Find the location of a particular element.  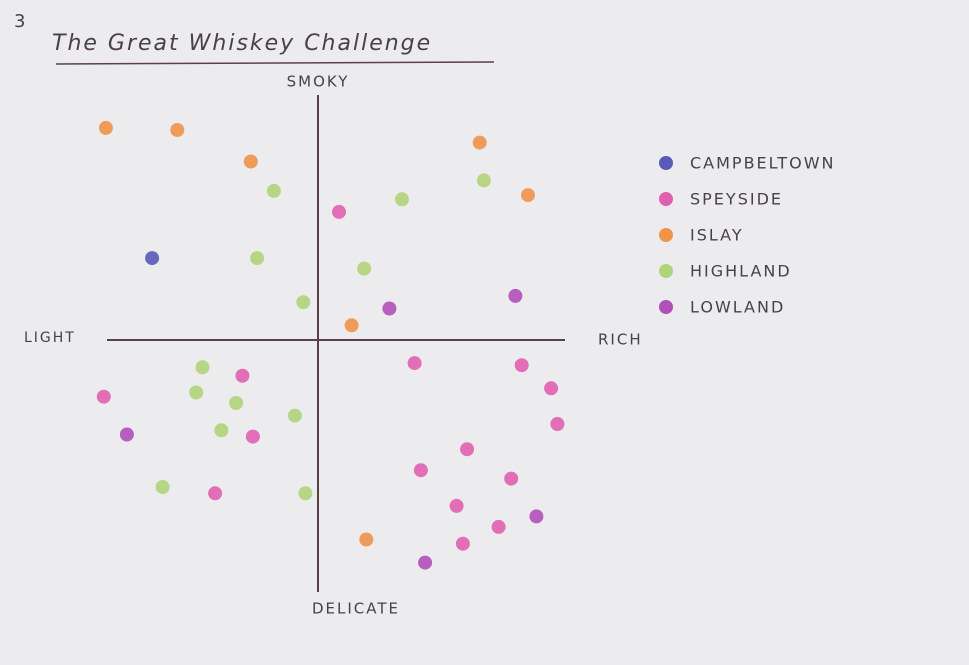

x-axis-label-left: LIGHT is located at coordinates (50, 338).